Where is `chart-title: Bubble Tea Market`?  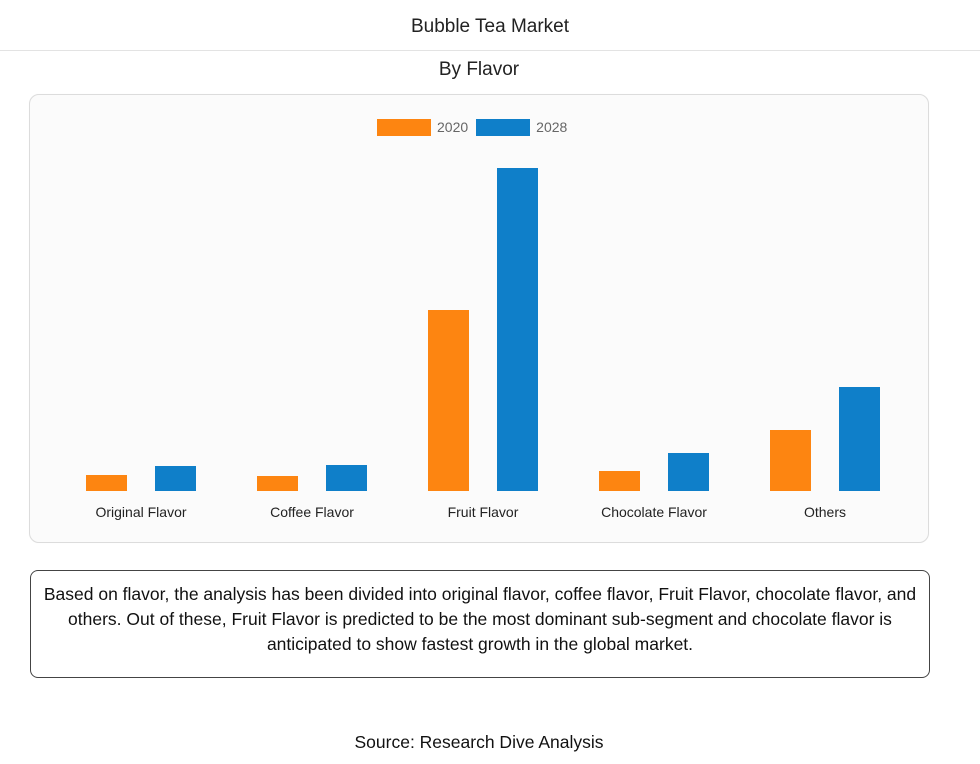
chart-title: Bubble Tea Market is located at coordinates (490, 26).